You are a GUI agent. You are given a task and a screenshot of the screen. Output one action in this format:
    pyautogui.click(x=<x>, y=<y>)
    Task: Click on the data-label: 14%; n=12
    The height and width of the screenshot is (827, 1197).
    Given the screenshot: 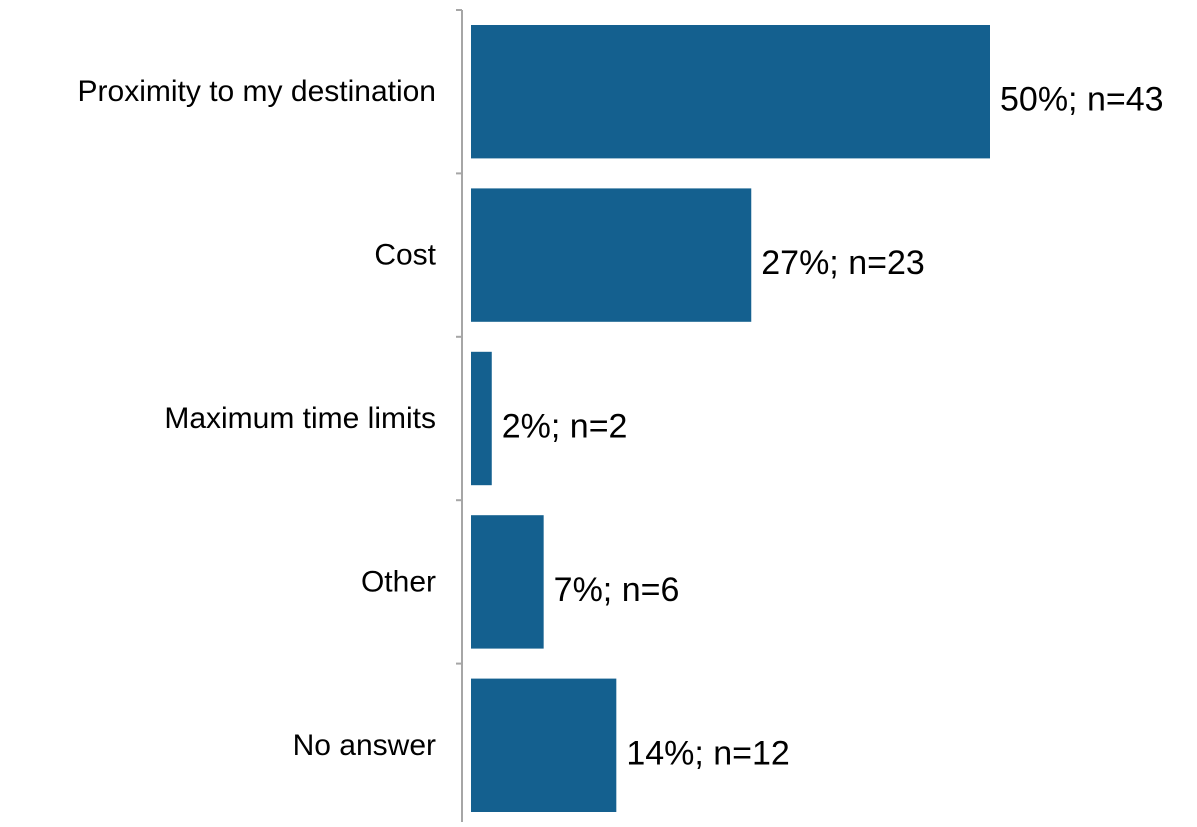 What is the action you would take?
    pyautogui.click(x=708, y=753)
    